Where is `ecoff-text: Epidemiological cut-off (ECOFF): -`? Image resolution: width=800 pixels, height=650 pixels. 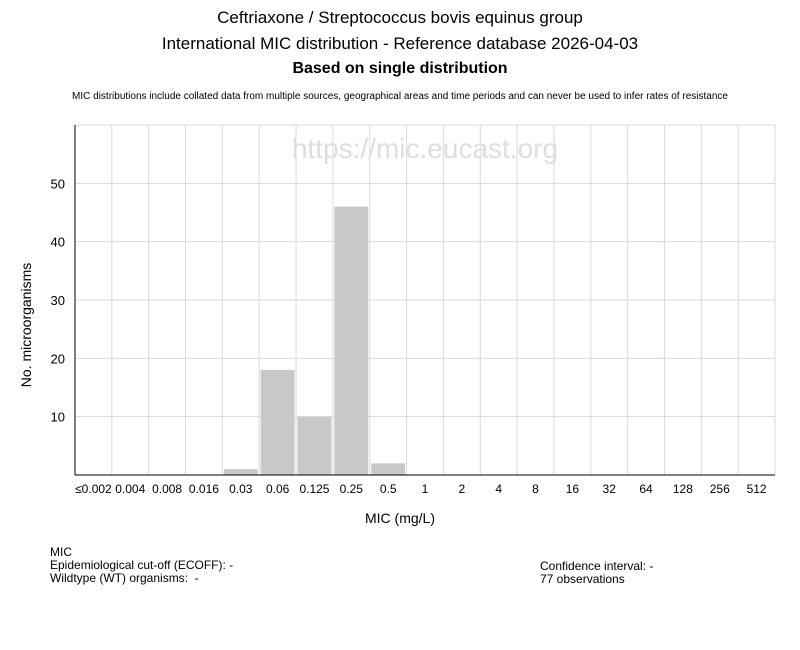 ecoff-text: Epidemiological cut-off (ECOFF): - is located at coordinates (142, 565).